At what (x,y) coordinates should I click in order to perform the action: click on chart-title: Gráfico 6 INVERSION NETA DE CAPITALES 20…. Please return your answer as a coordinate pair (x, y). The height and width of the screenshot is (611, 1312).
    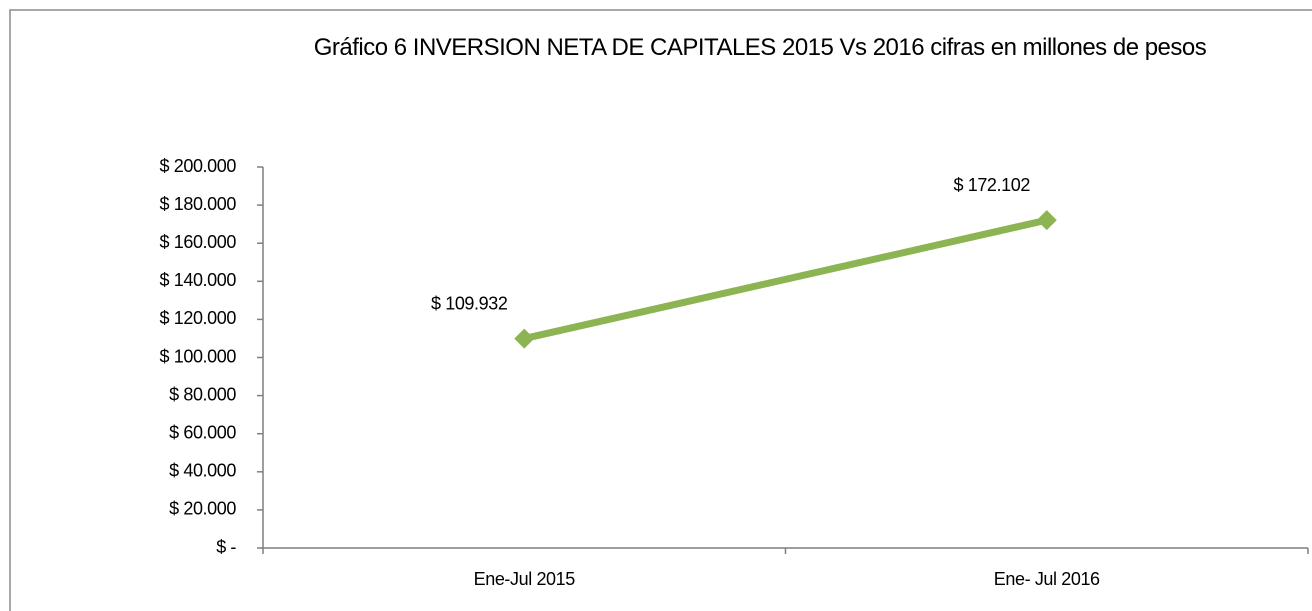
    Looking at the image, I should click on (760, 47).